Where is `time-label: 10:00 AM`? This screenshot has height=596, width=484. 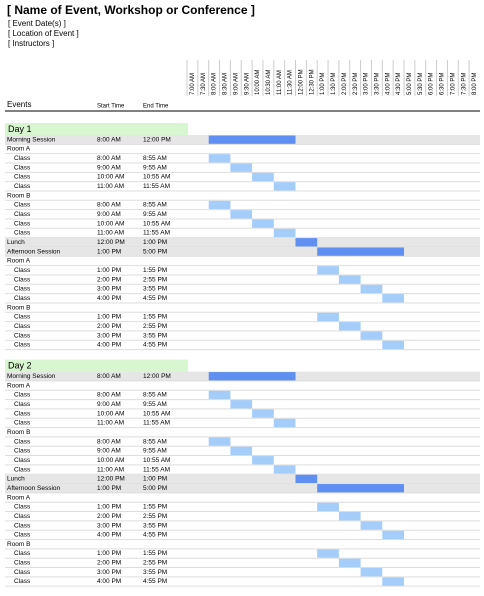 time-label: 10:00 AM is located at coordinates (258, 82).